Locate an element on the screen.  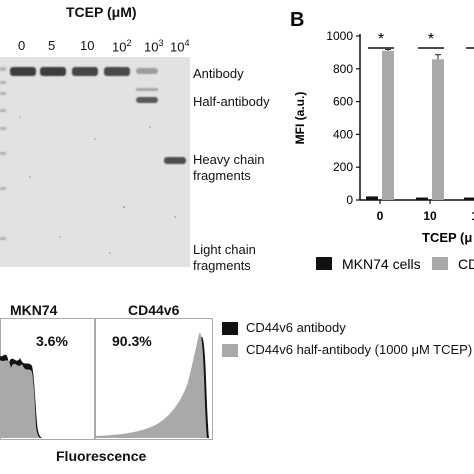
gel-lane-label: 10 is located at coordinates (87, 45).